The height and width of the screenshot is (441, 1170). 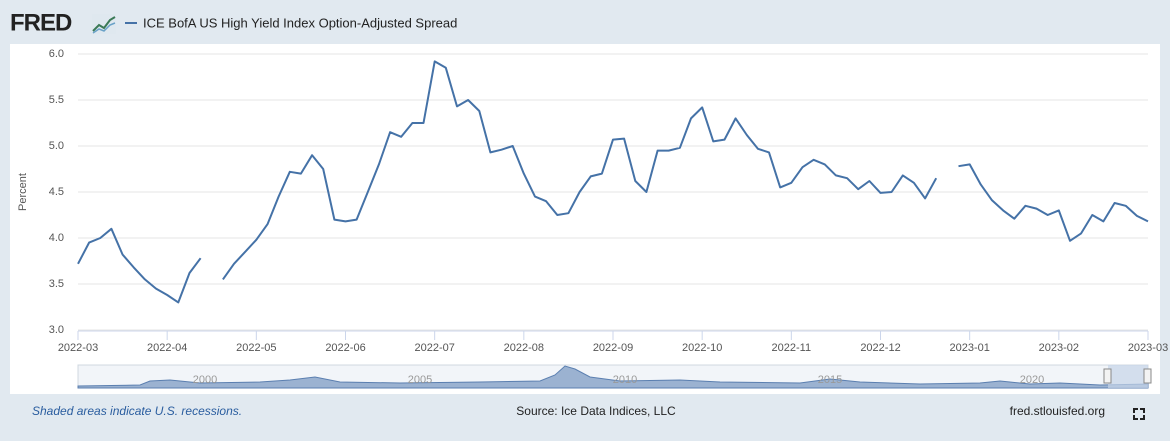 What do you see at coordinates (880, 348) in the screenshot?
I see `x-tick-label: 2022-12` at bounding box center [880, 348].